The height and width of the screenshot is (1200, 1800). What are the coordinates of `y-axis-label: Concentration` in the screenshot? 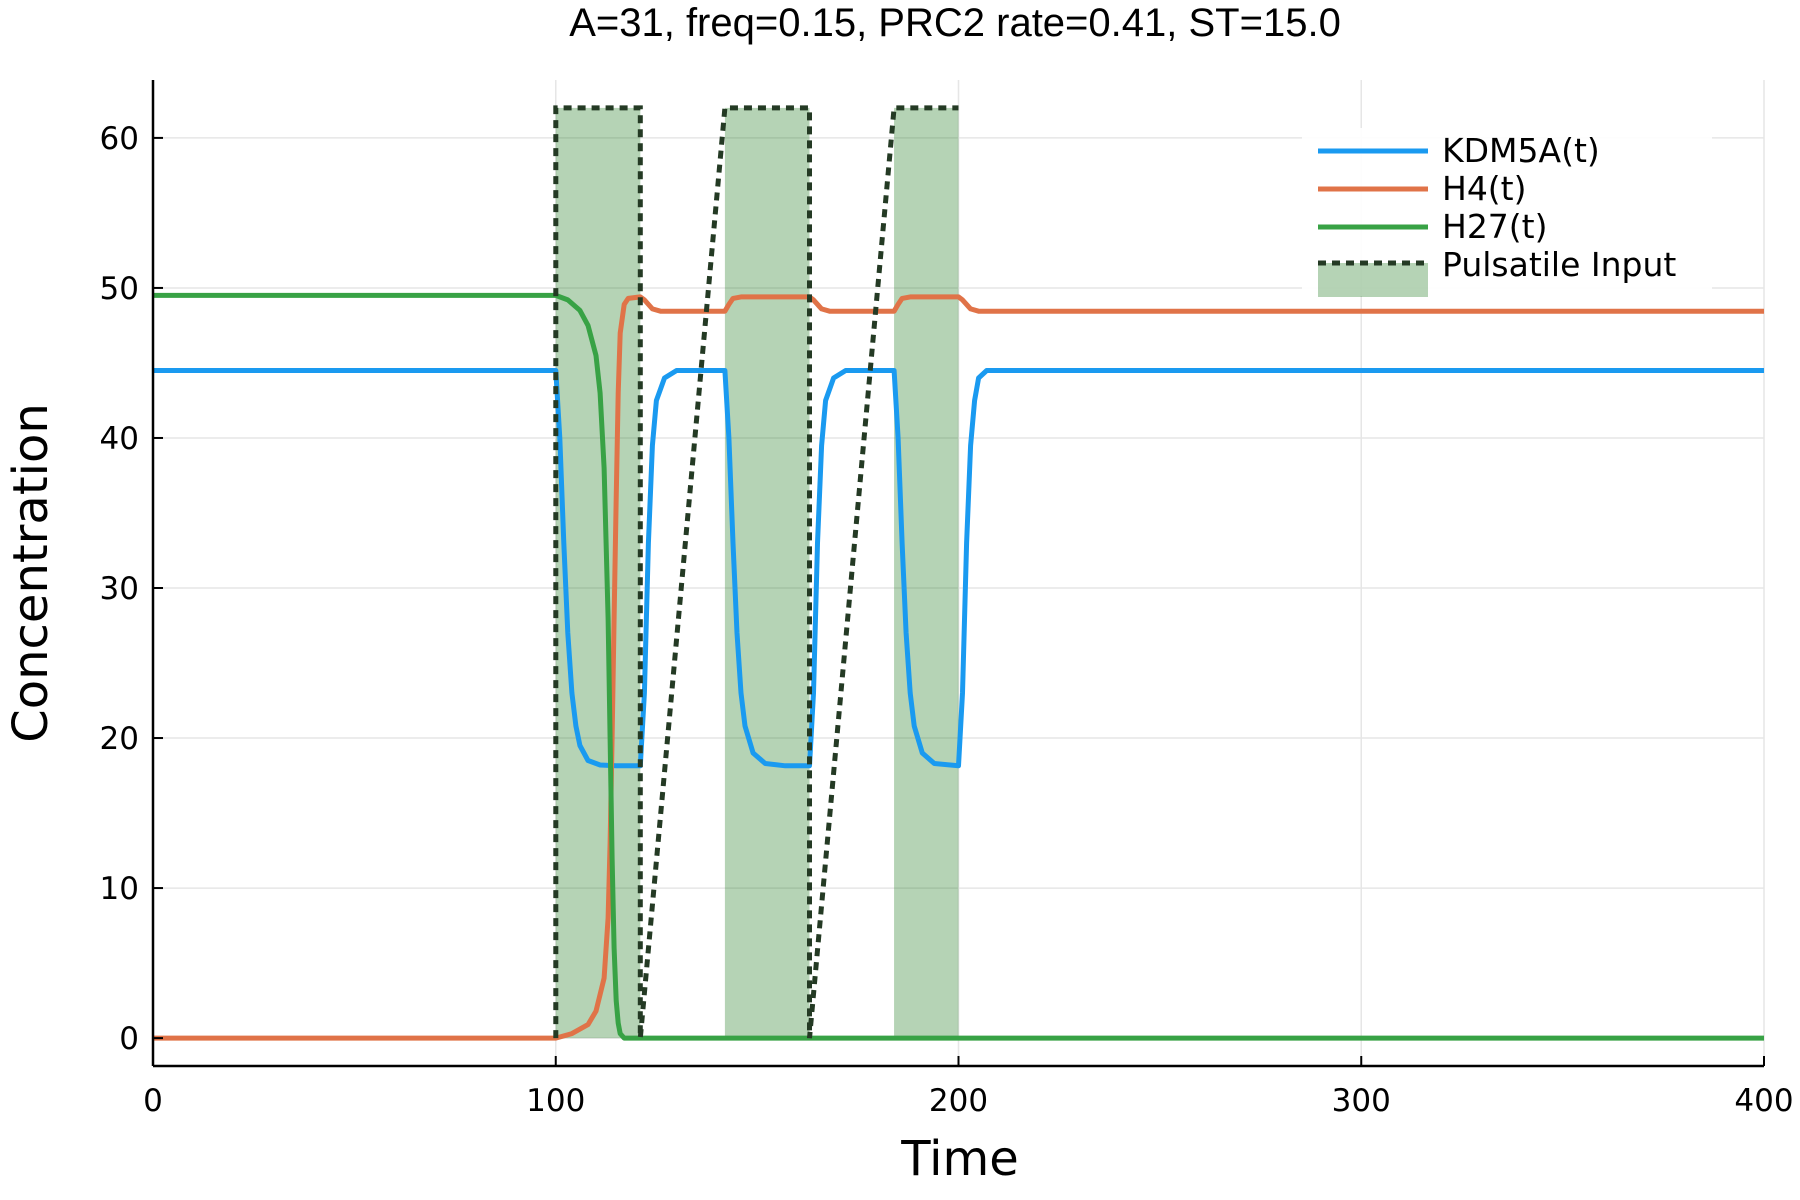 It's located at (31, 573).